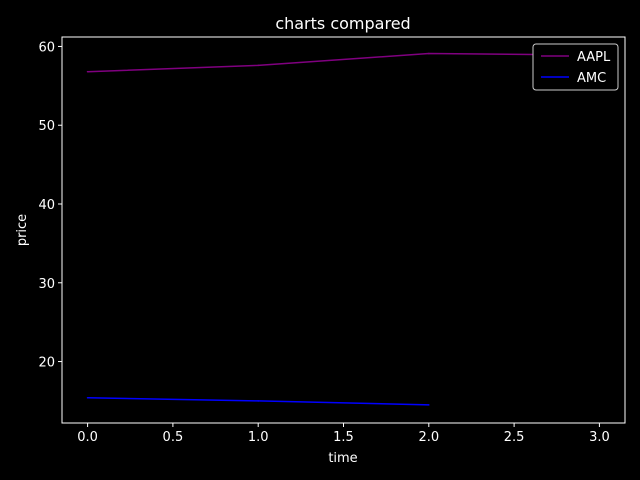 This screenshot has height=480, width=640. I want to click on y-axis: 20 30 40 50 60, so click(50, 205).